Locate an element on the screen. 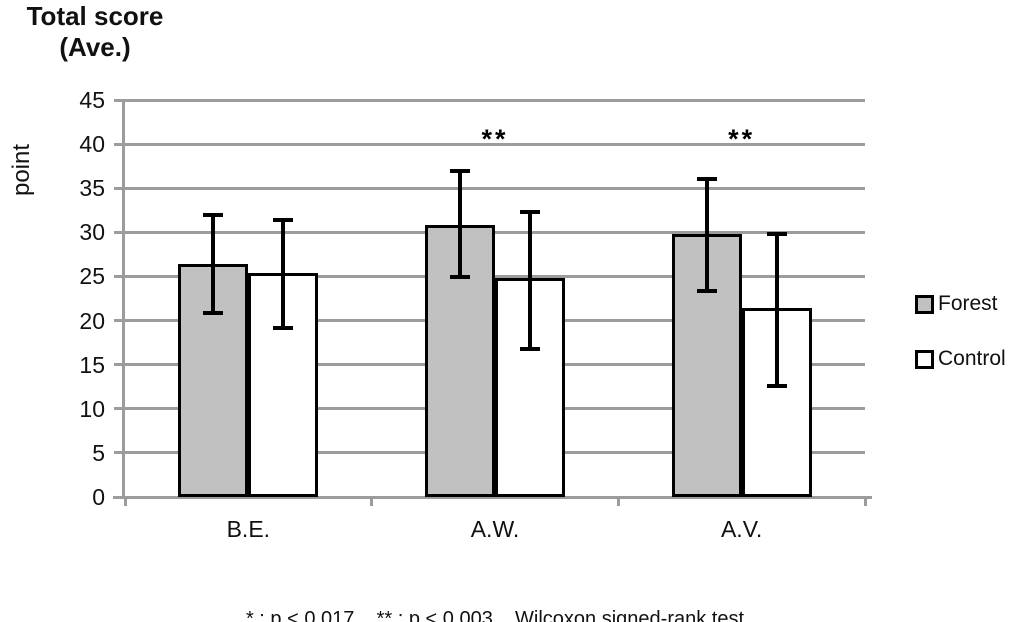  y-tick-label: 45 is located at coordinates (92, 100).